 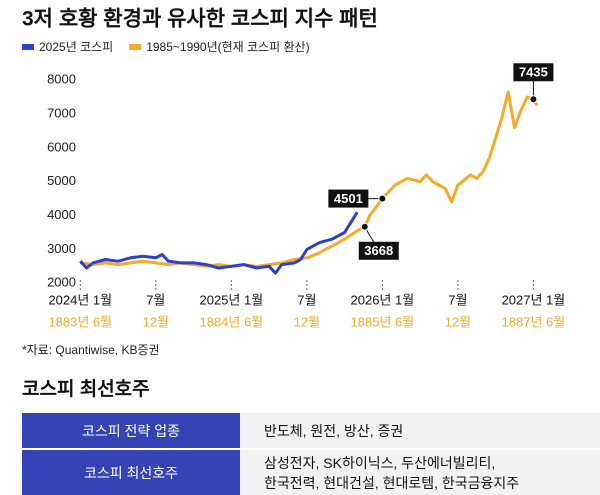 I want to click on table-title: 코스피 최선호주, so click(x=86, y=389).